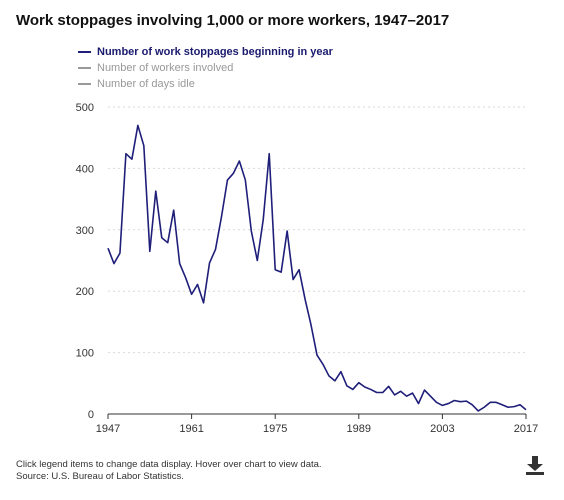 This screenshot has height=500, width=564. I want to click on y-tick-label: 500, so click(85, 108).